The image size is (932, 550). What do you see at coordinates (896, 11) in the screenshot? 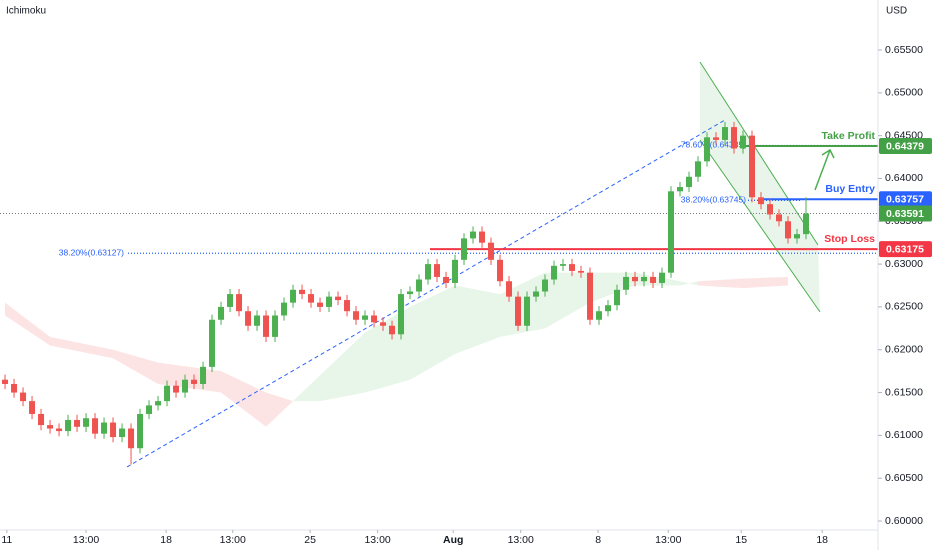
I see `currency-label: USD` at bounding box center [896, 11].